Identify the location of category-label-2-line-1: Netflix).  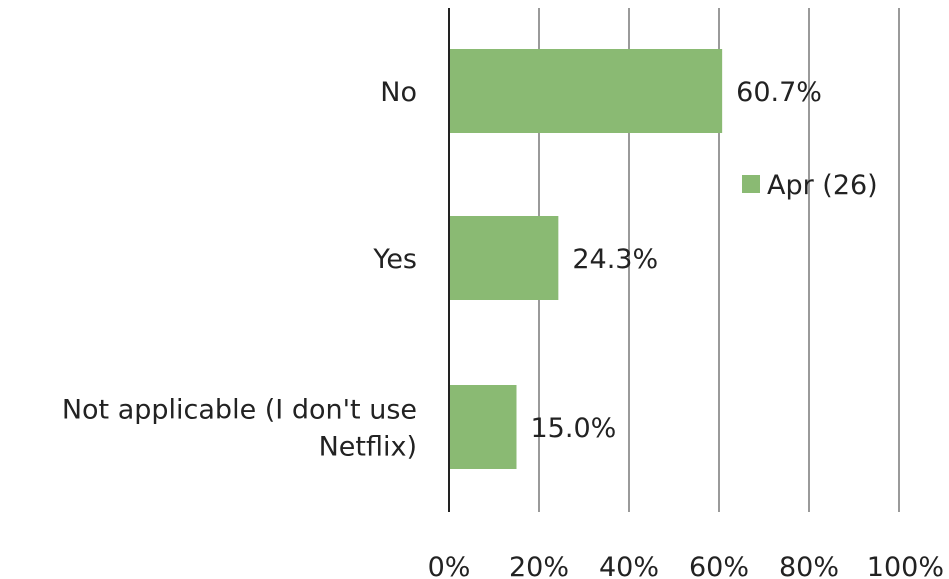
(368, 447).